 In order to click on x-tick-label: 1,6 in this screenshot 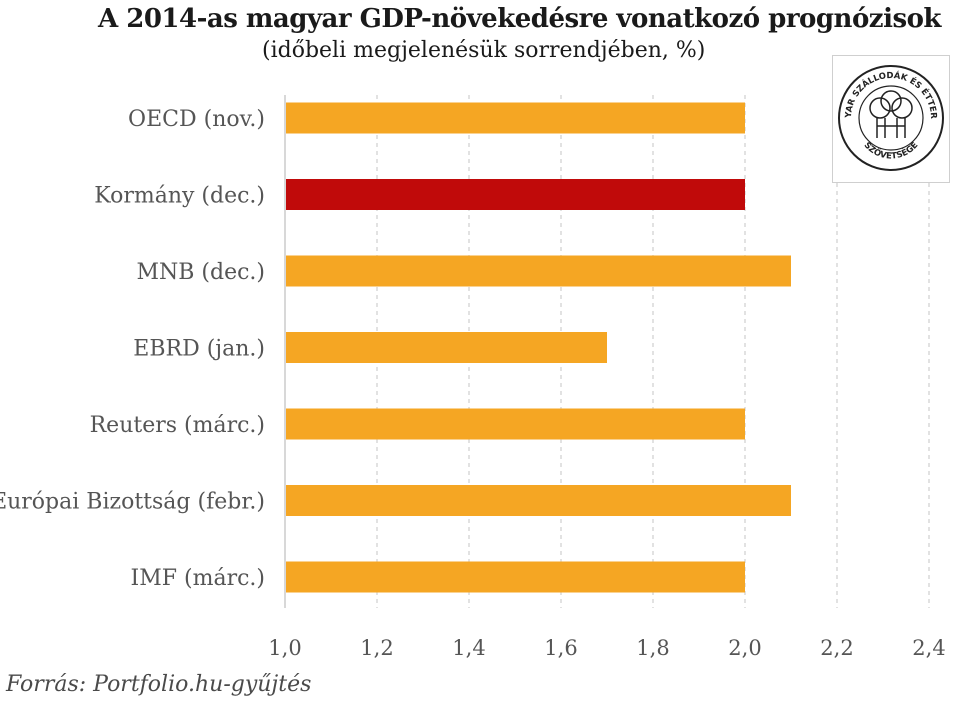, I will do `click(560, 648)`.